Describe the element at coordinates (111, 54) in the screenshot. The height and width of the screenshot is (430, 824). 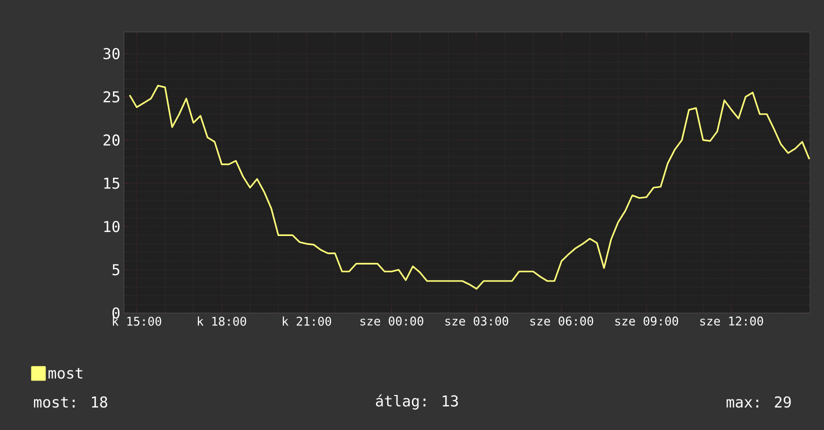
I see `y-tick-label: 30` at that location.